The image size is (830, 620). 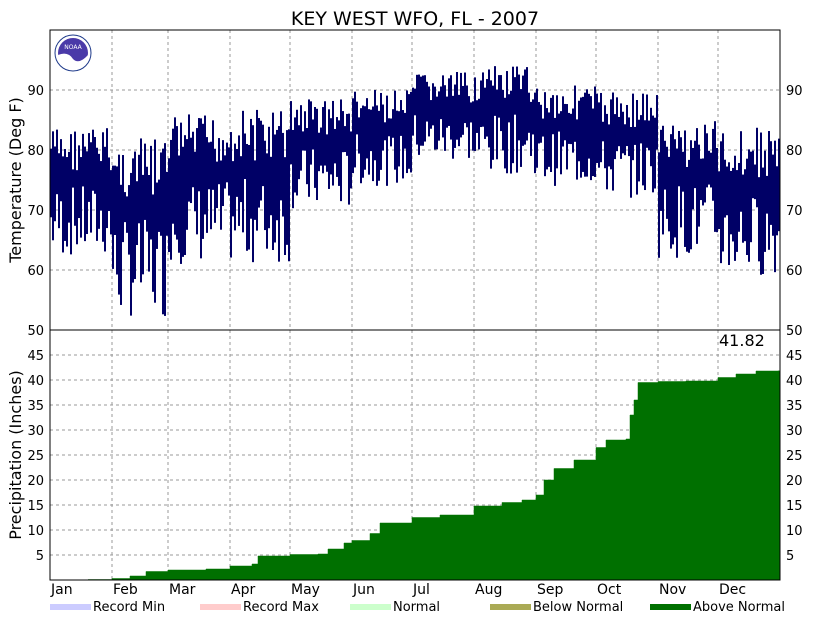 I want to click on legend-swatch, so click(x=370, y=607).